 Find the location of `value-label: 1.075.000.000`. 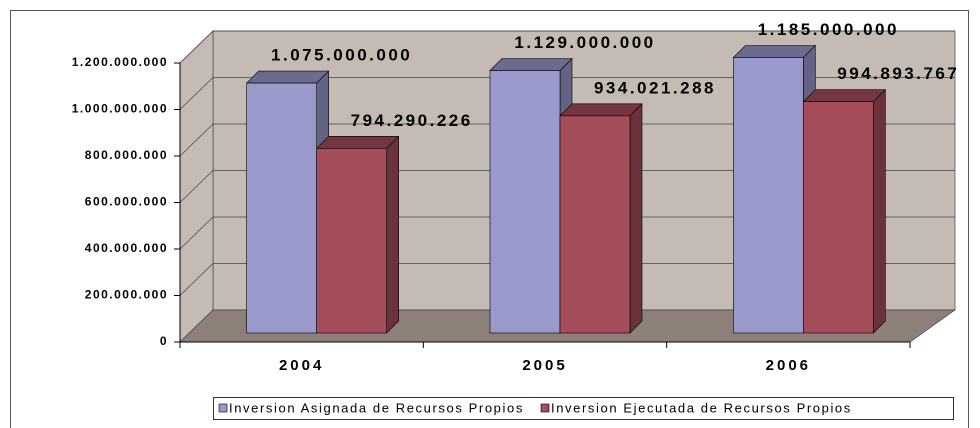

value-label: 1.075.000.000 is located at coordinates (341, 55).